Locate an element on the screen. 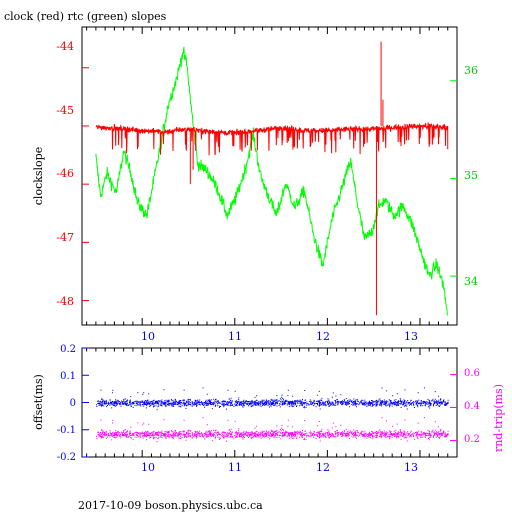  bottom-y2-tick-label: 0.2 is located at coordinates (472, 439).